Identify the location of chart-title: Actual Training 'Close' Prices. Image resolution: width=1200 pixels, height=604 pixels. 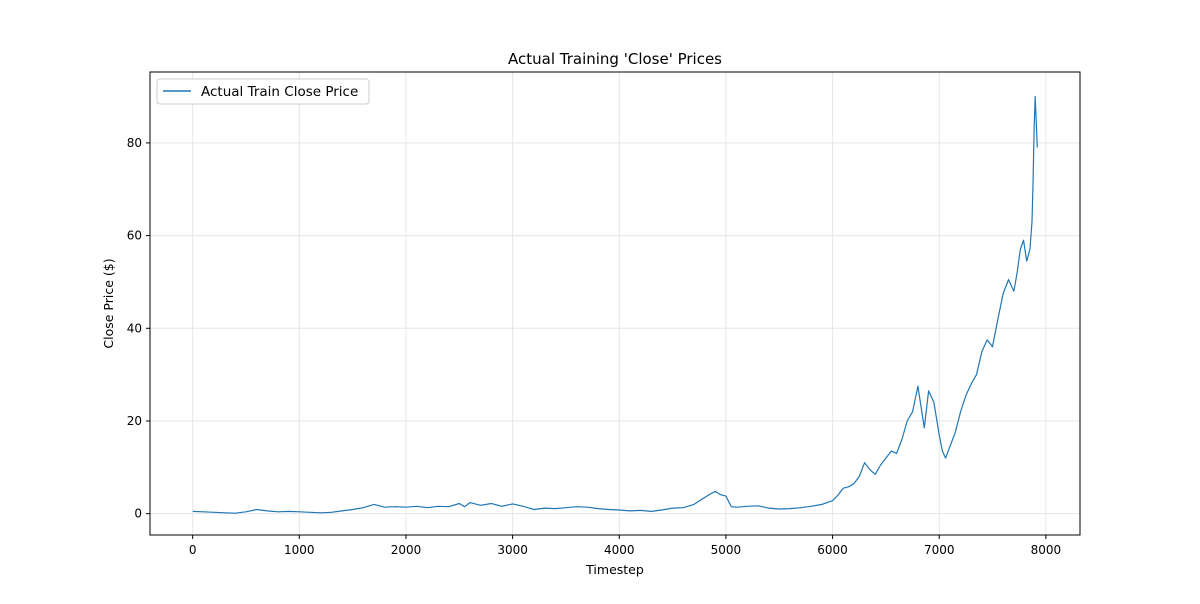
(615, 59).